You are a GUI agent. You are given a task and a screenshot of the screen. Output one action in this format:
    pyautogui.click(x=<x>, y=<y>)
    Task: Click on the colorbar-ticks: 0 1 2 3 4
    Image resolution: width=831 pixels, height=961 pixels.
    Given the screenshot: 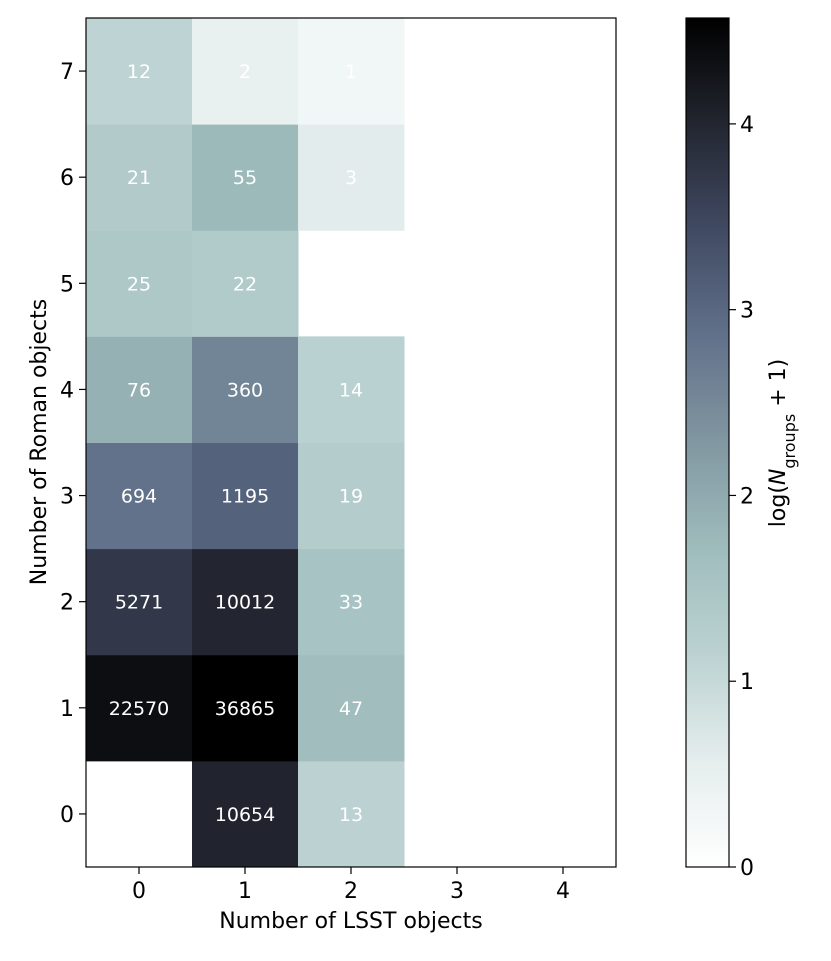 What is the action you would take?
    pyautogui.click(x=741, y=497)
    